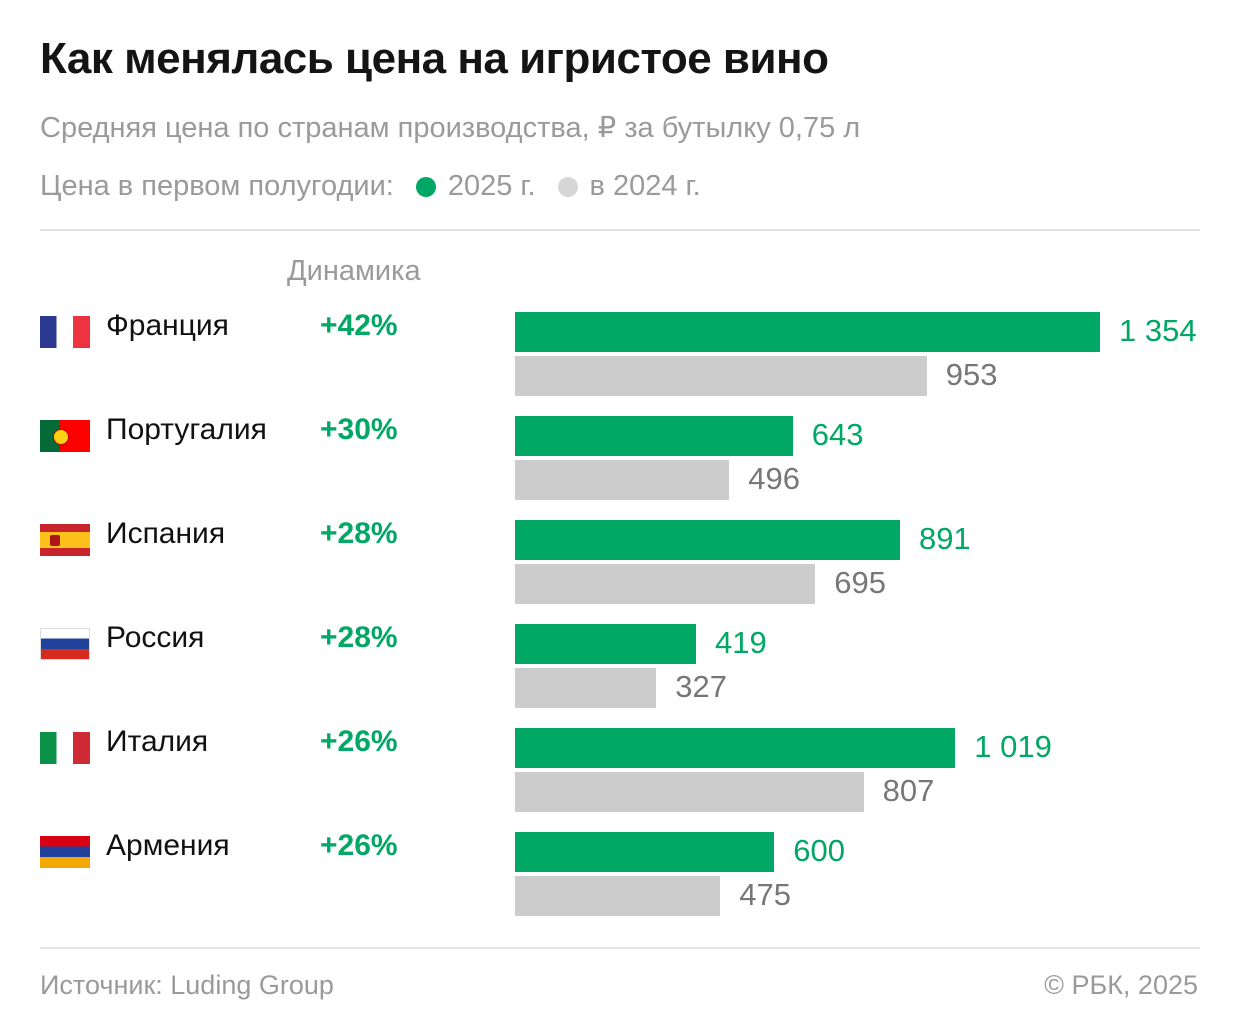  Describe the element at coordinates (1158, 330) in the screenshot. I see `value-label-2025: 1 354` at that location.